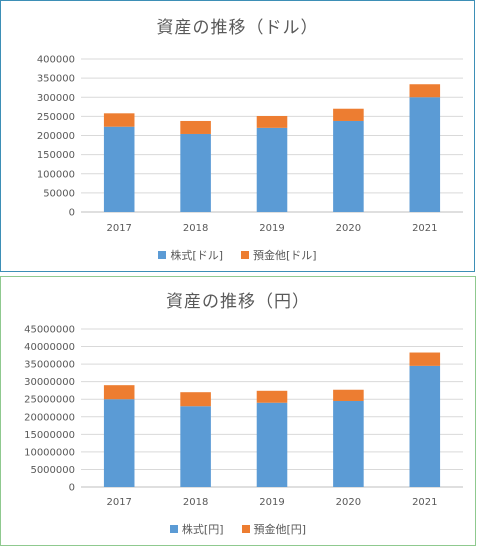 The height and width of the screenshot is (547, 480). Describe the element at coordinates (49, 435) in the screenshot. I see `y-tick-label: 15000000` at that location.